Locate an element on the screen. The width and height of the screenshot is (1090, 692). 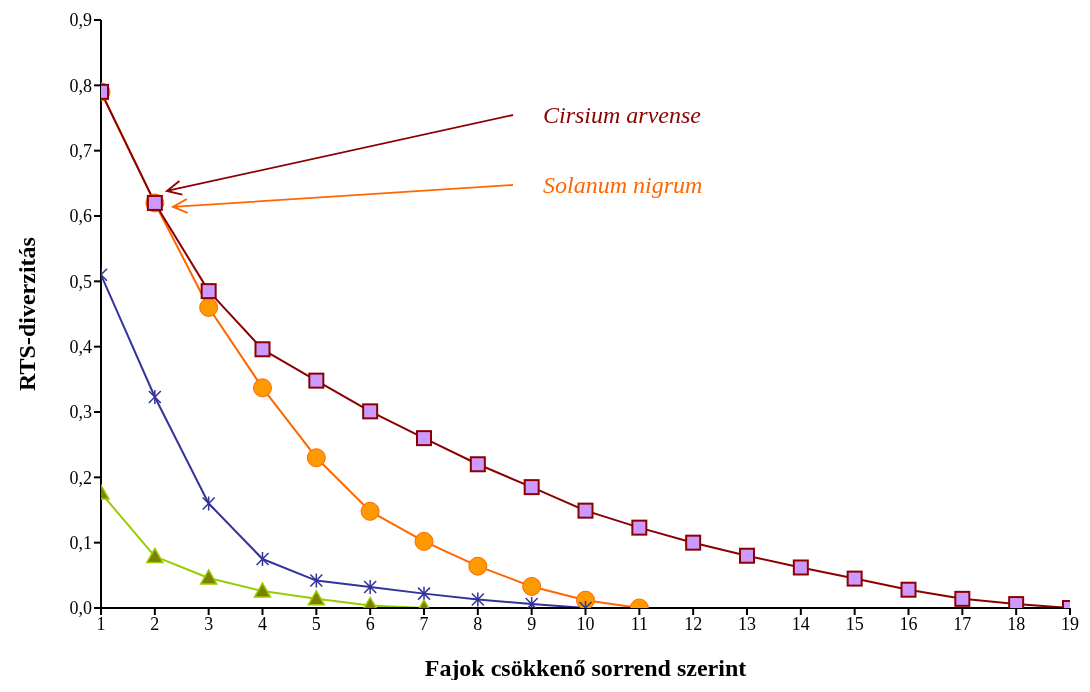
x-tick-label: 2 is located at coordinates (155, 623).